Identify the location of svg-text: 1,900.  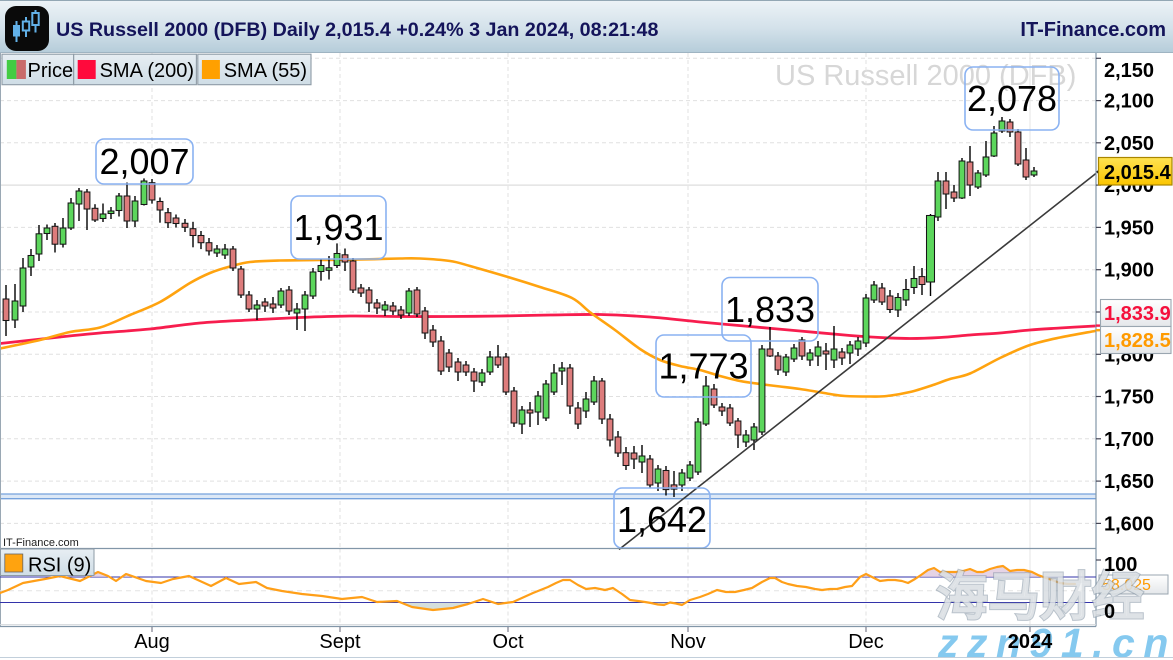
(1129, 271).